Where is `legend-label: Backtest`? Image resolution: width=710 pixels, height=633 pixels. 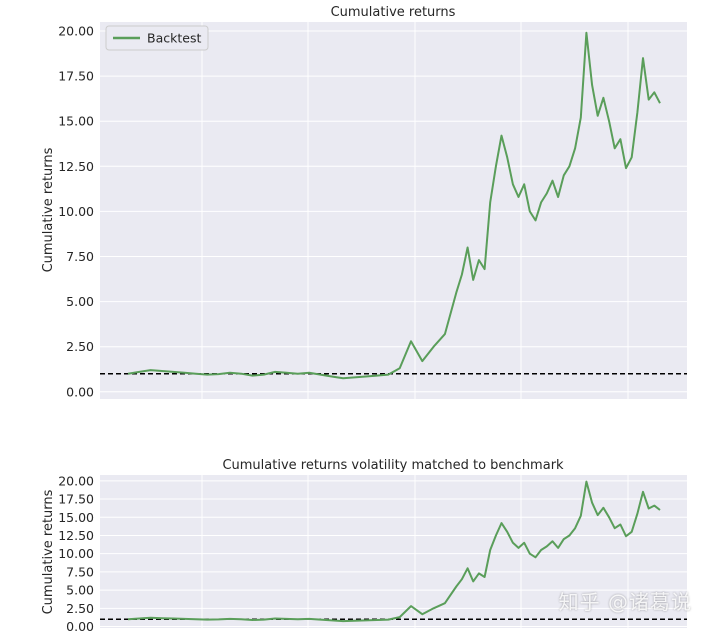
legend-label: Backtest is located at coordinates (174, 38).